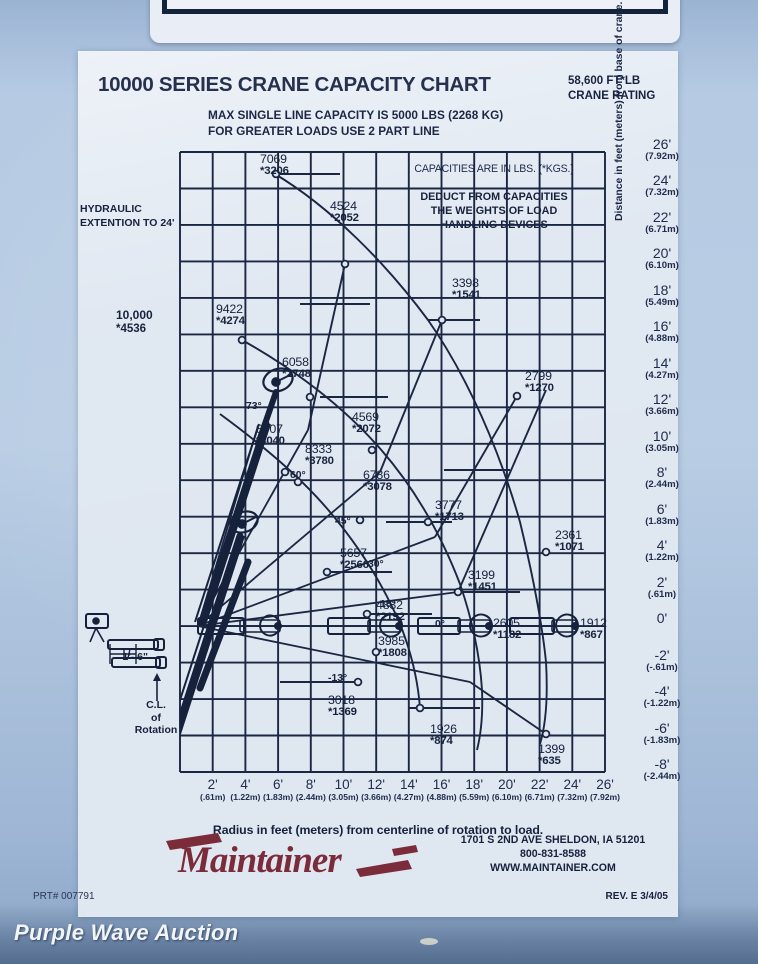 Image resolution: width=758 pixels, height=964 pixels. I want to click on y-tick-meters: (-1.22m), so click(662, 704).